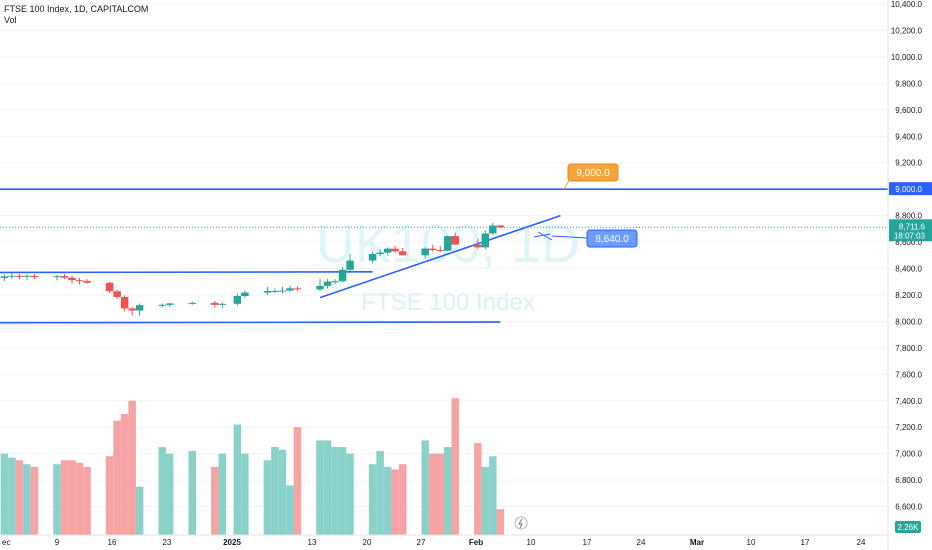 The image size is (932, 550). I want to click on watermark-name: FTSE 100 Index, so click(447, 302).